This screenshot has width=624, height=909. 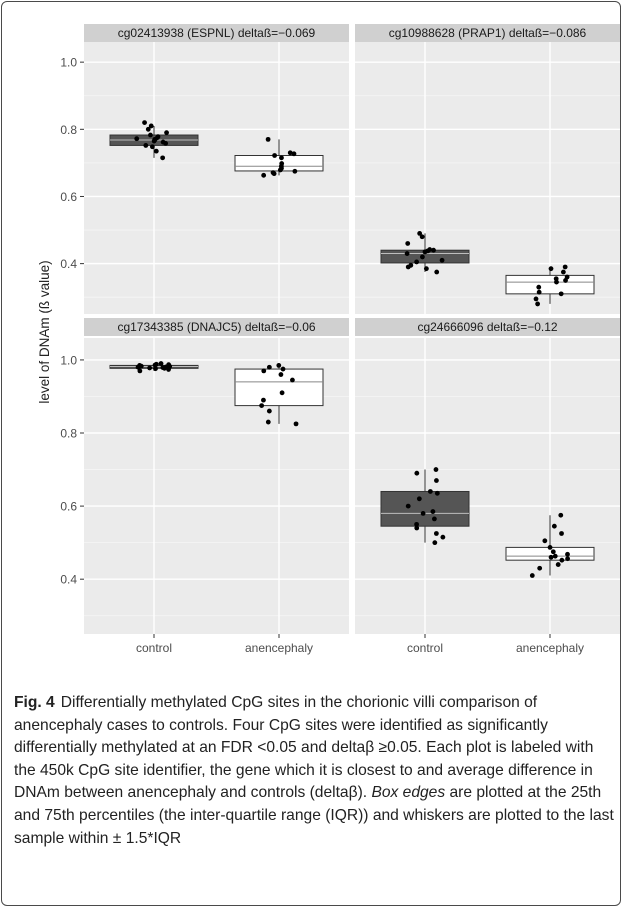 I want to click on caption-italic-term: Box edges, so click(x=408, y=793).